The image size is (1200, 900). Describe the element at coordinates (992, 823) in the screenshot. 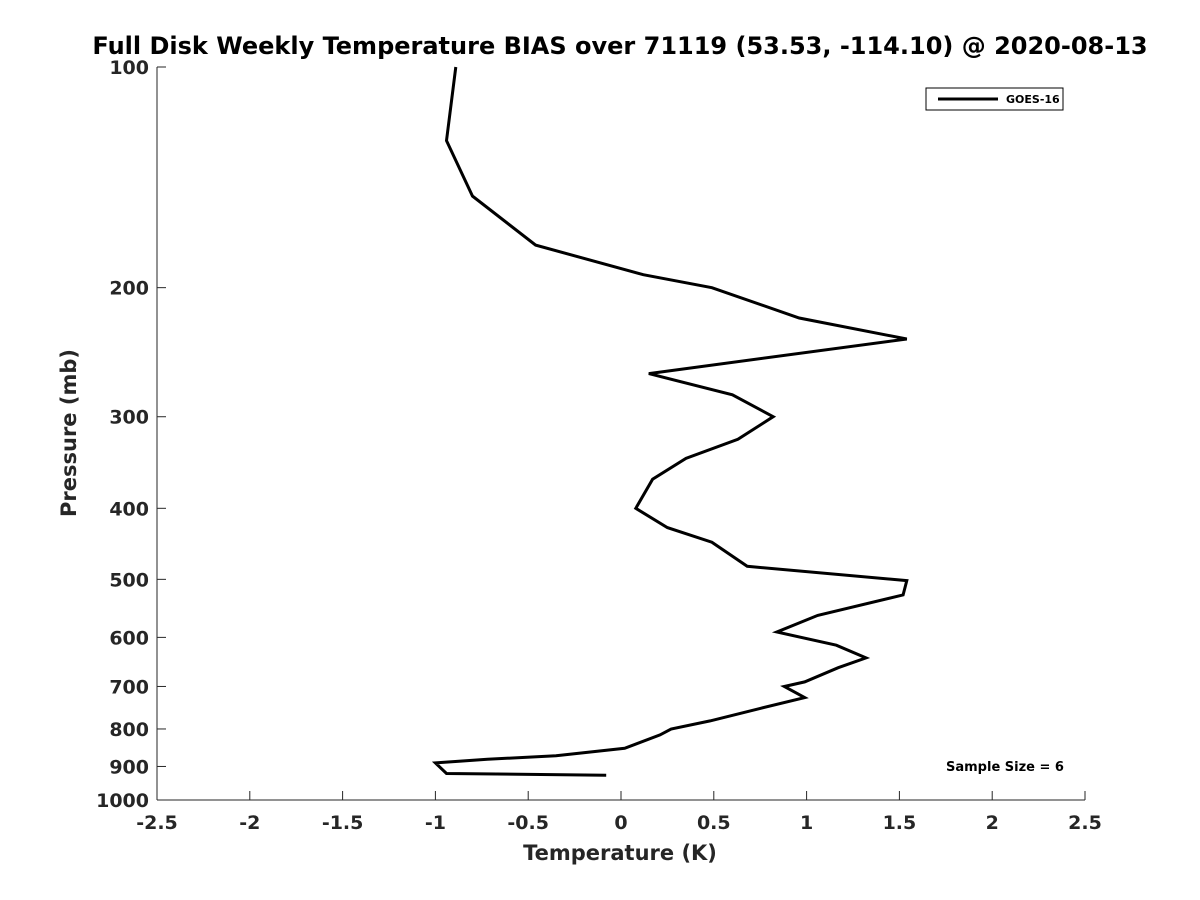

I see `x-tick-label: 2` at that location.